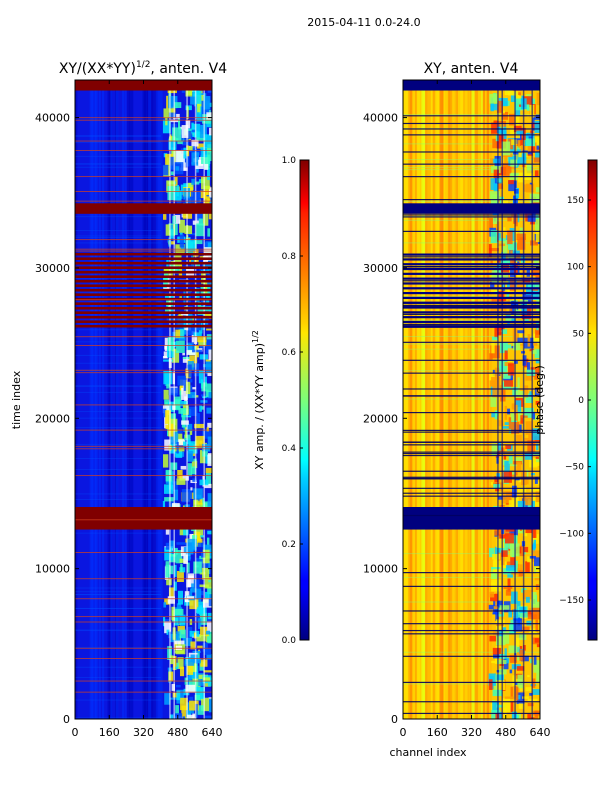 Image resolution: width=600 pixels, height=800 pixels. Describe the element at coordinates (579, 334) in the screenshot. I see `colorbar-tick-label: 50` at that location.